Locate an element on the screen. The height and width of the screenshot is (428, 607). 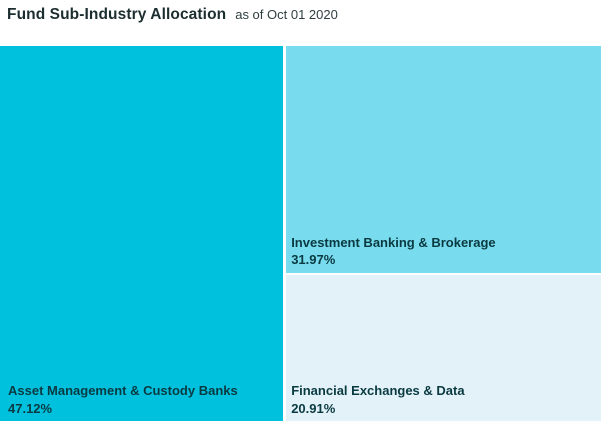
tile-percent: 31.97% is located at coordinates (313, 260).